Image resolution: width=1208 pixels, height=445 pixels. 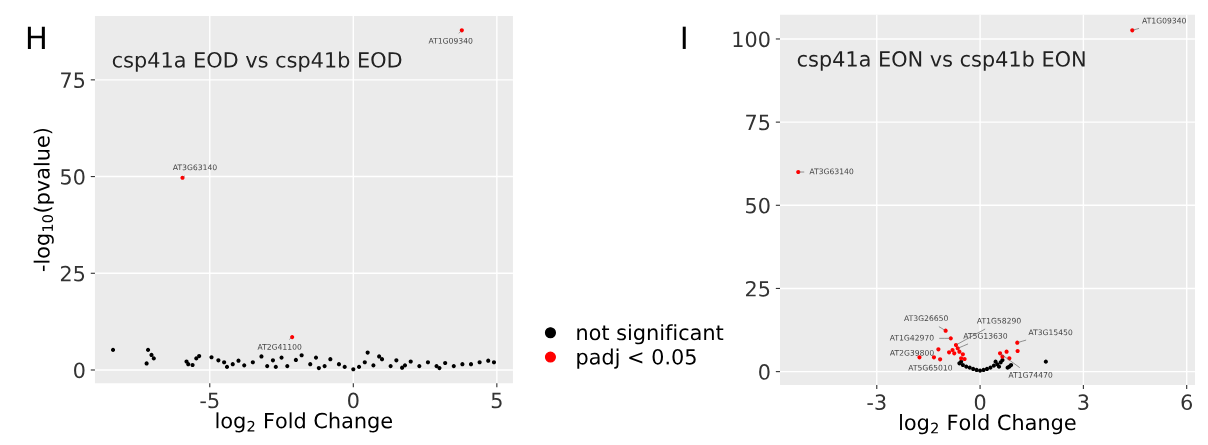 What do you see at coordinates (496, 400) in the screenshot?
I see `x-tick-label: 5` at bounding box center [496, 400].